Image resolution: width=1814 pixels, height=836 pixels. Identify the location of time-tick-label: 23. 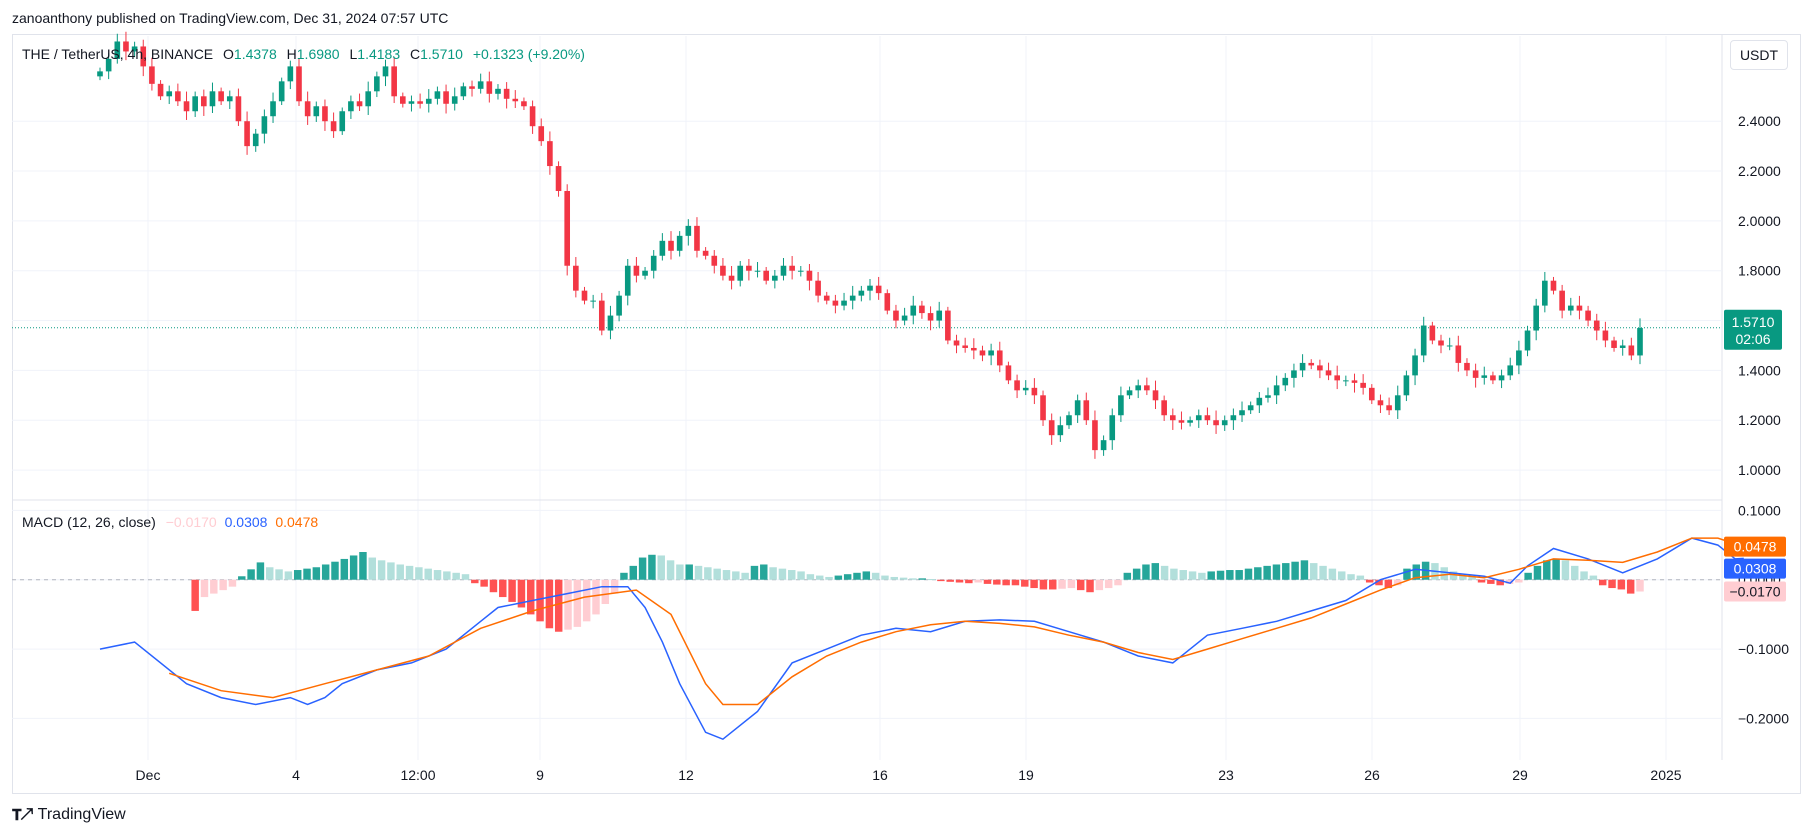
(1226, 775).